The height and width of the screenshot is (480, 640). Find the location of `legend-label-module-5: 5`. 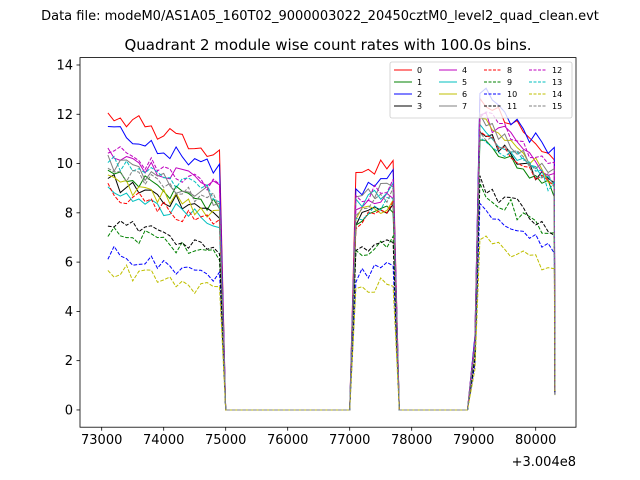

legend-label-module-5: 5 is located at coordinates (464, 82).